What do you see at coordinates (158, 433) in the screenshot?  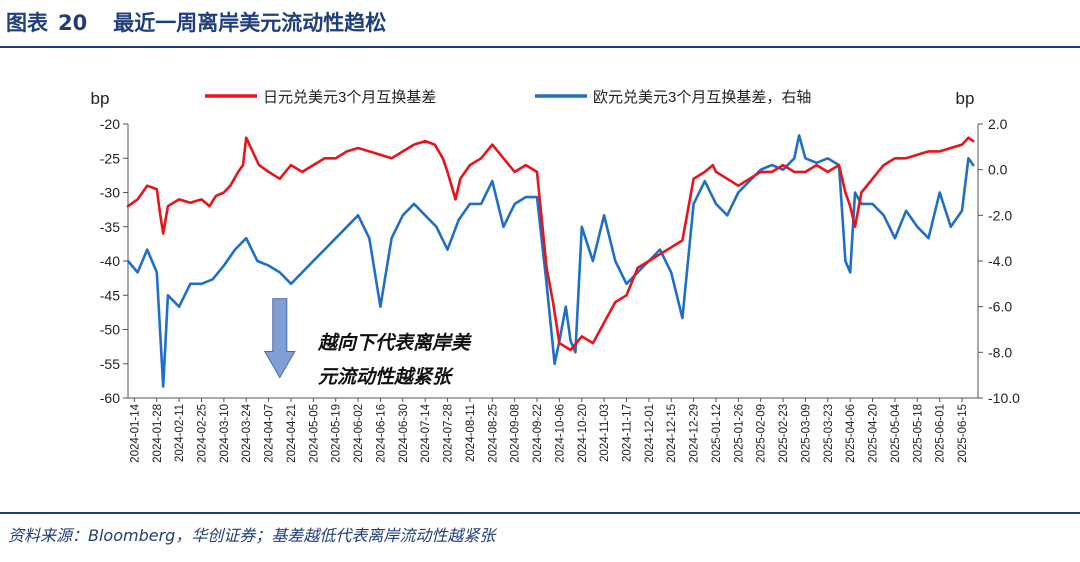 I see `x-tick-label: 2024-01-28` at bounding box center [158, 433].